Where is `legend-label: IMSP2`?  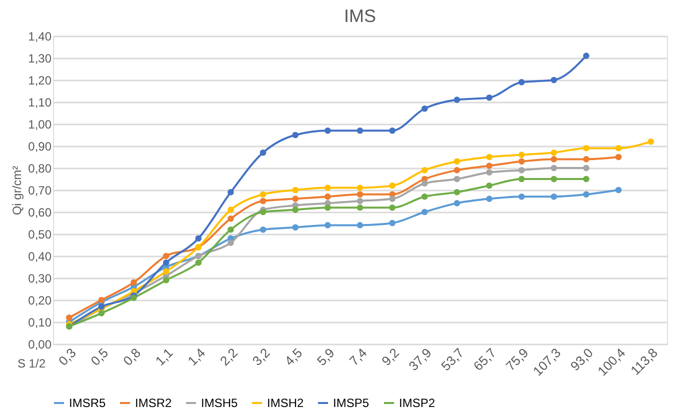 legend-label: IMSP2 is located at coordinates (417, 403).